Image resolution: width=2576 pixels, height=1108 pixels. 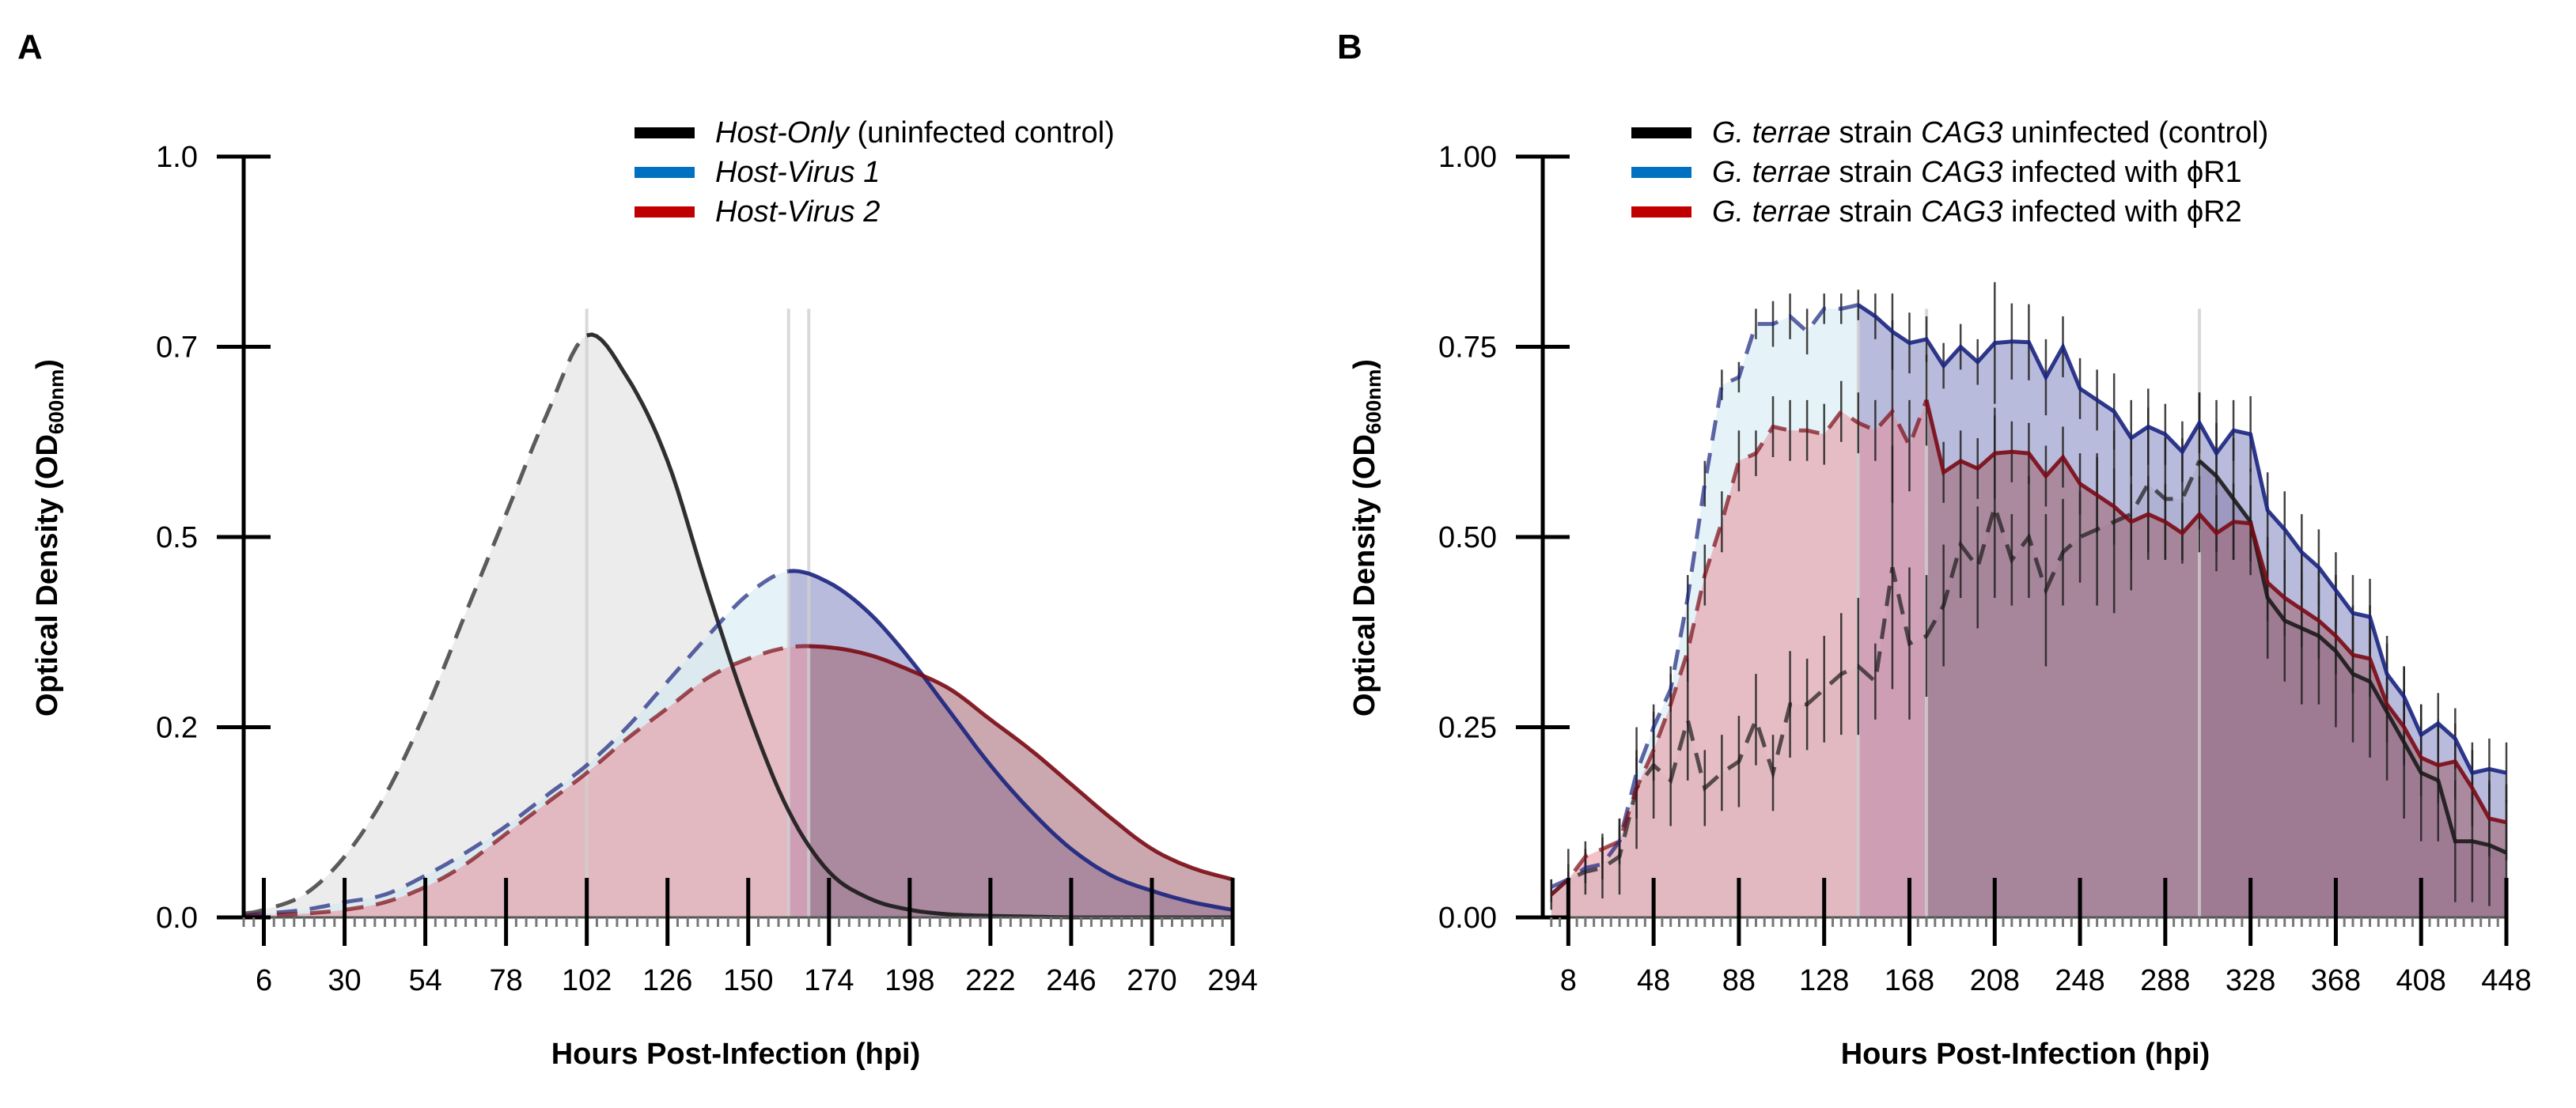 What do you see at coordinates (587, 981) in the screenshot?
I see `x-tick-label: 102` at bounding box center [587, 981].